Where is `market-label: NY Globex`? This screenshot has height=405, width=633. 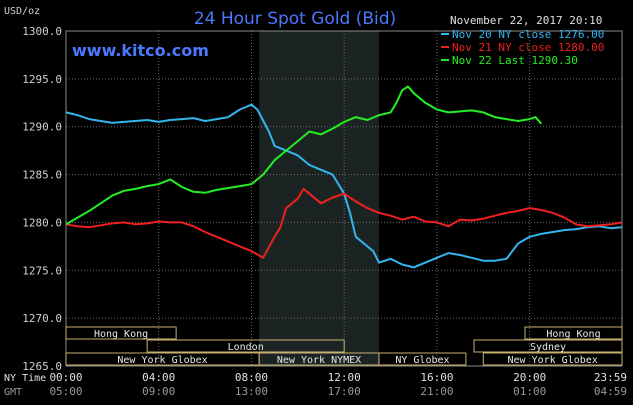
market-label: NY Globex is located at coordinates (422, 360).